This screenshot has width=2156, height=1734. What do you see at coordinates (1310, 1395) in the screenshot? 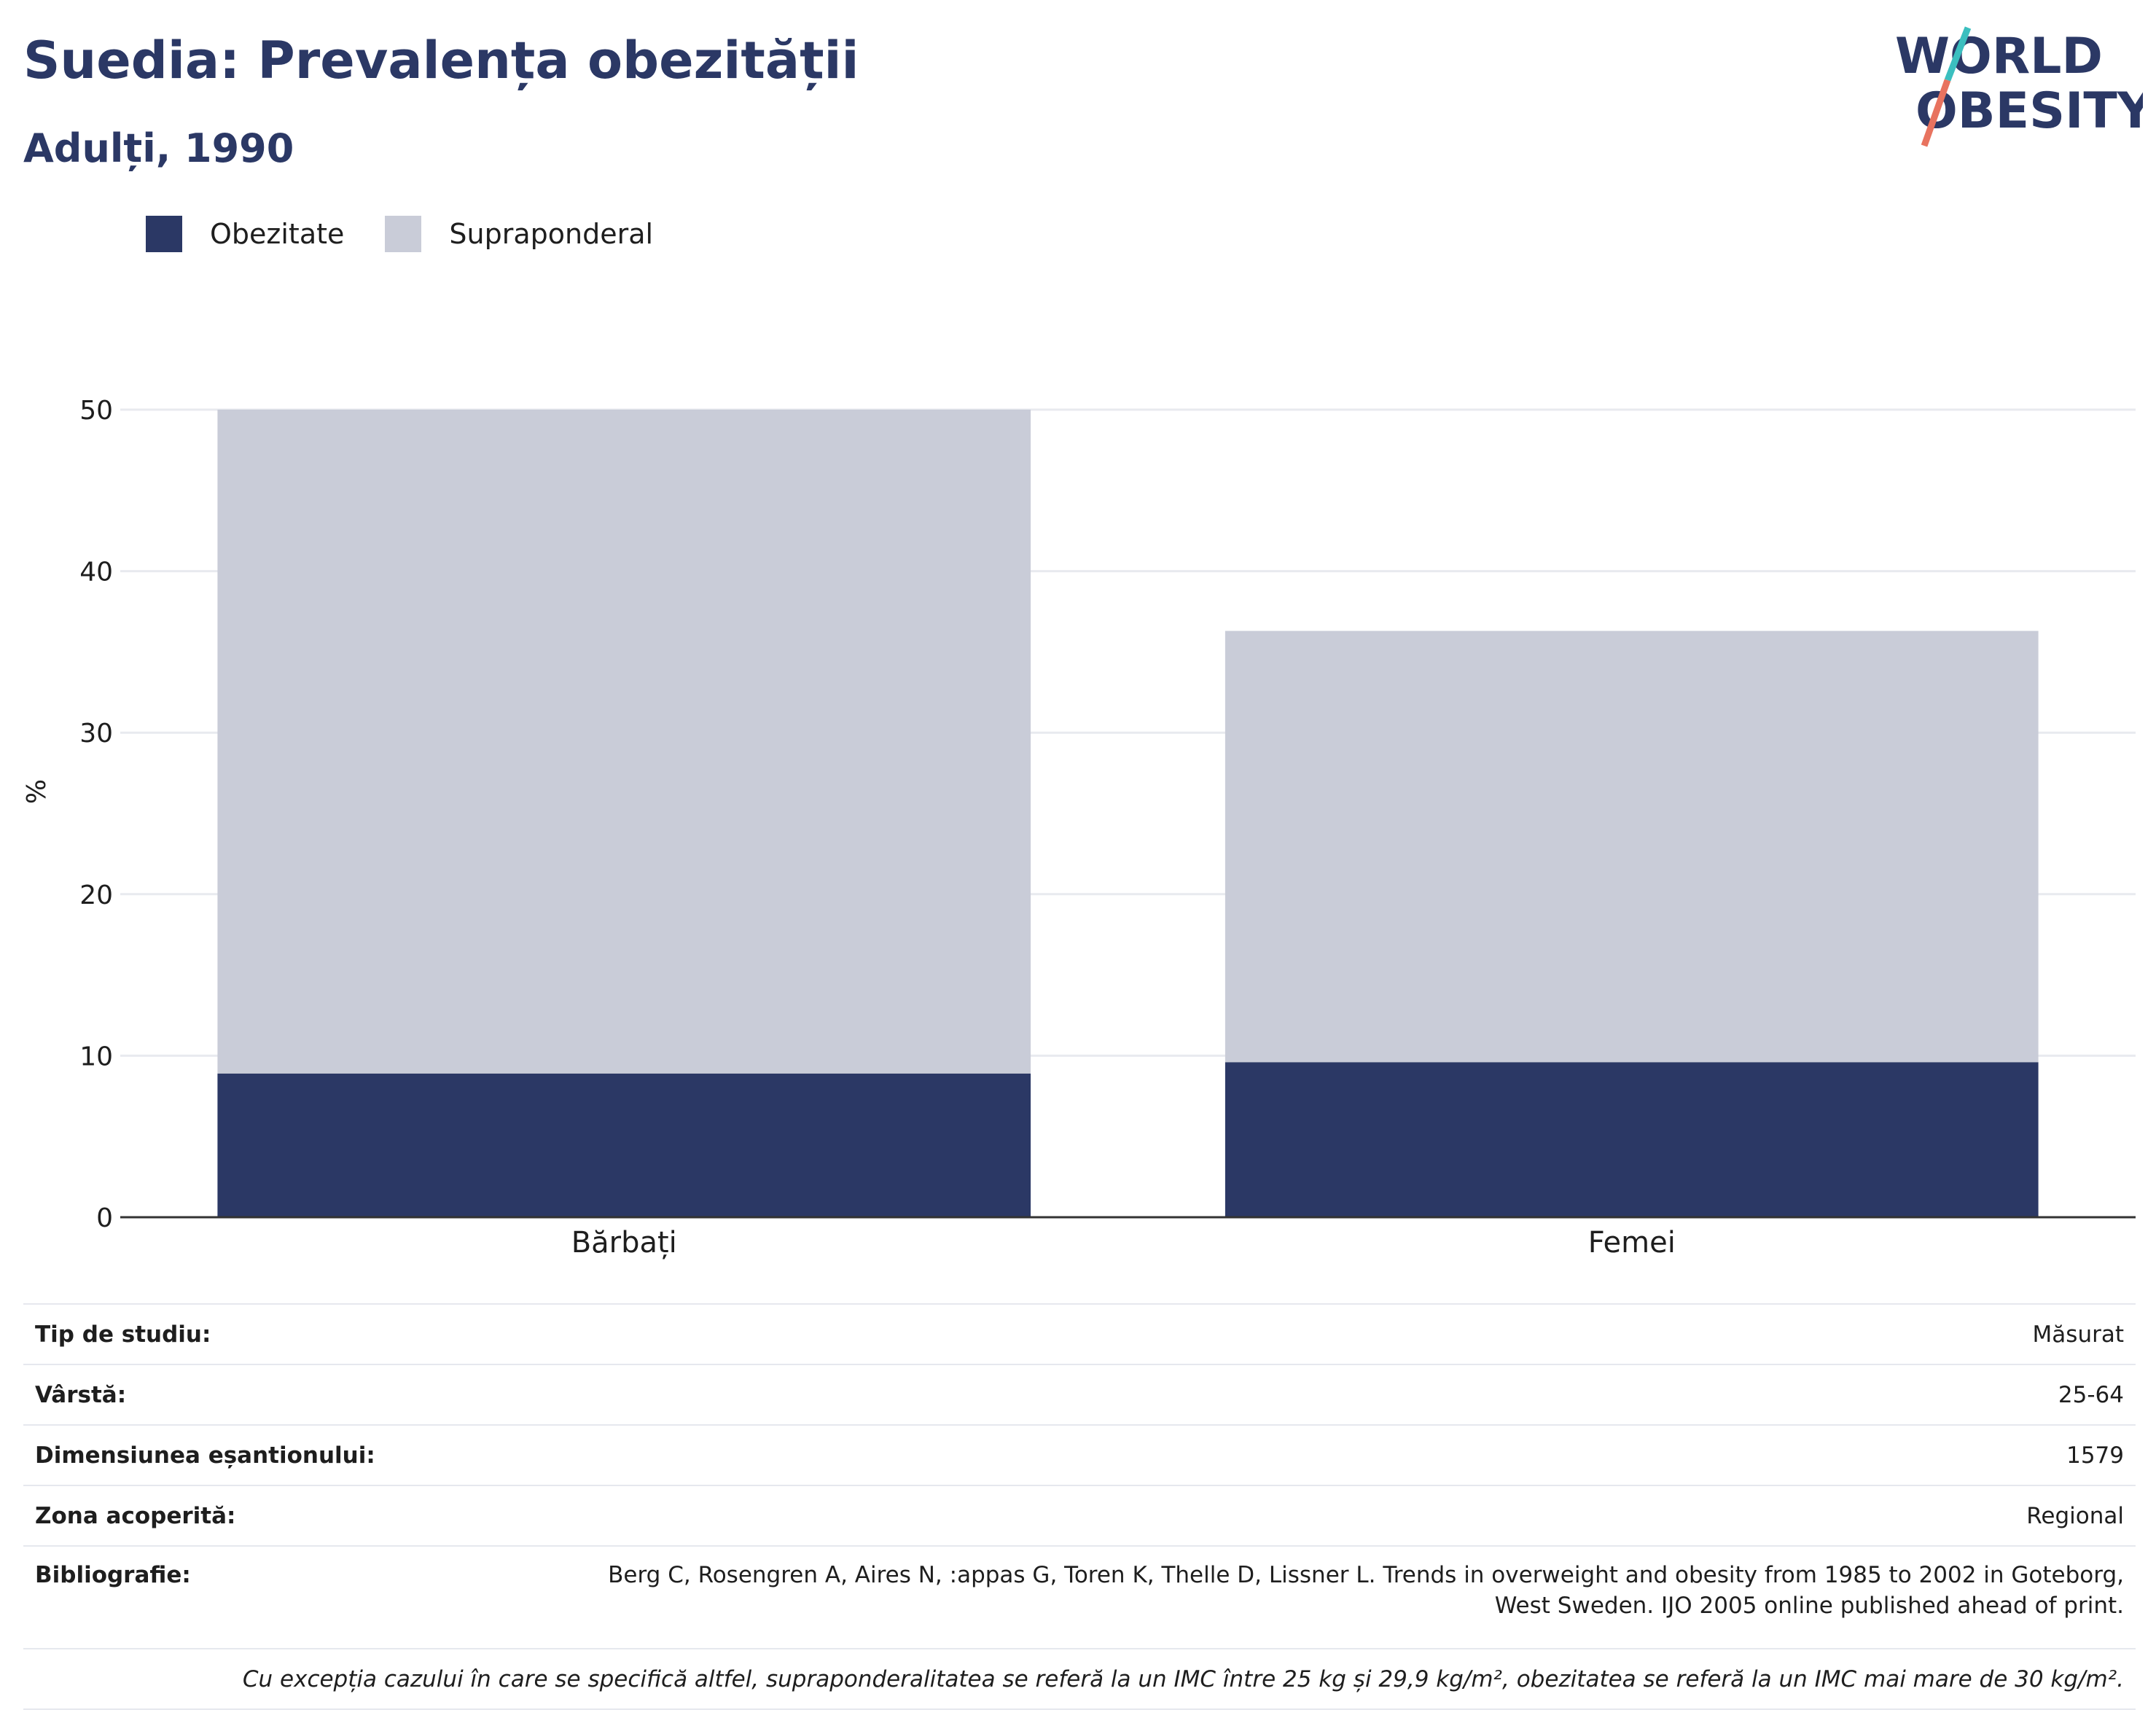
I see `info-value-age: 25-64` at bounding box center [1310, 1395].